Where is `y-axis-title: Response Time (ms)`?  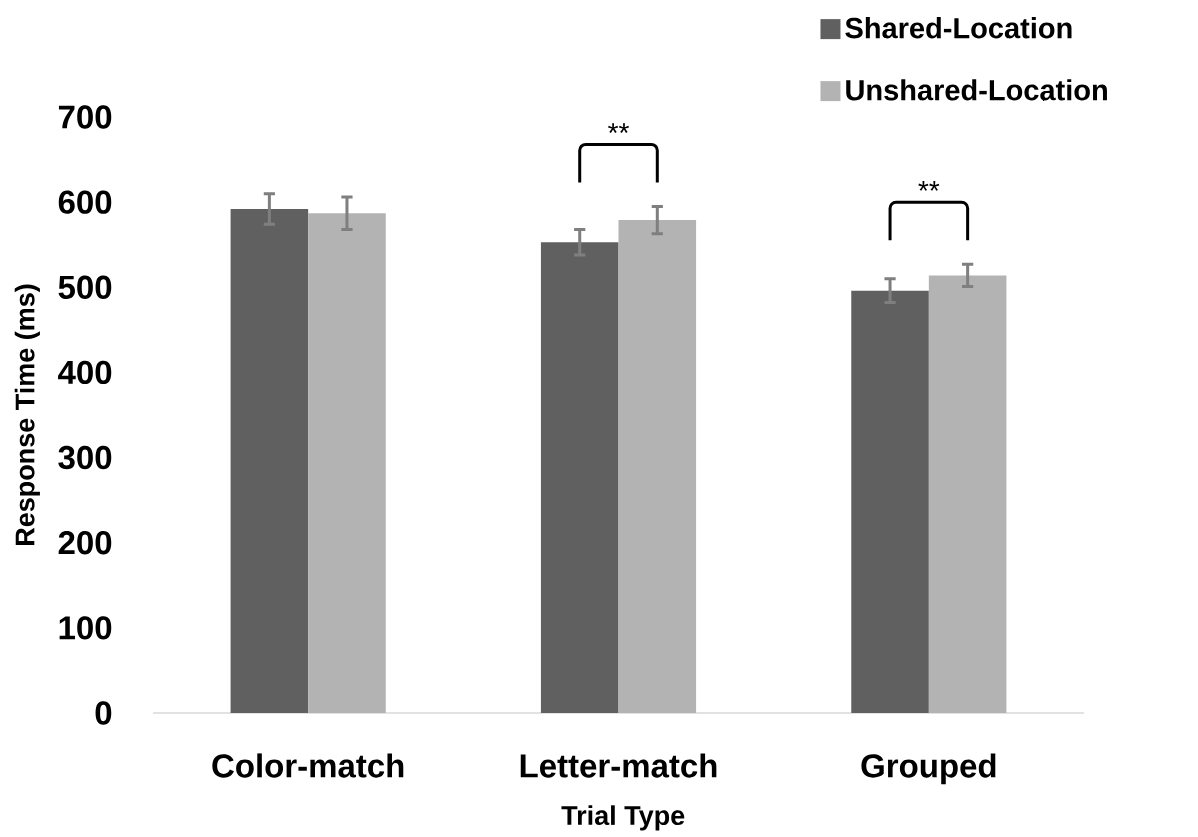
y-axis-title: Response Time (ms) is located at coordinates (27, 414).